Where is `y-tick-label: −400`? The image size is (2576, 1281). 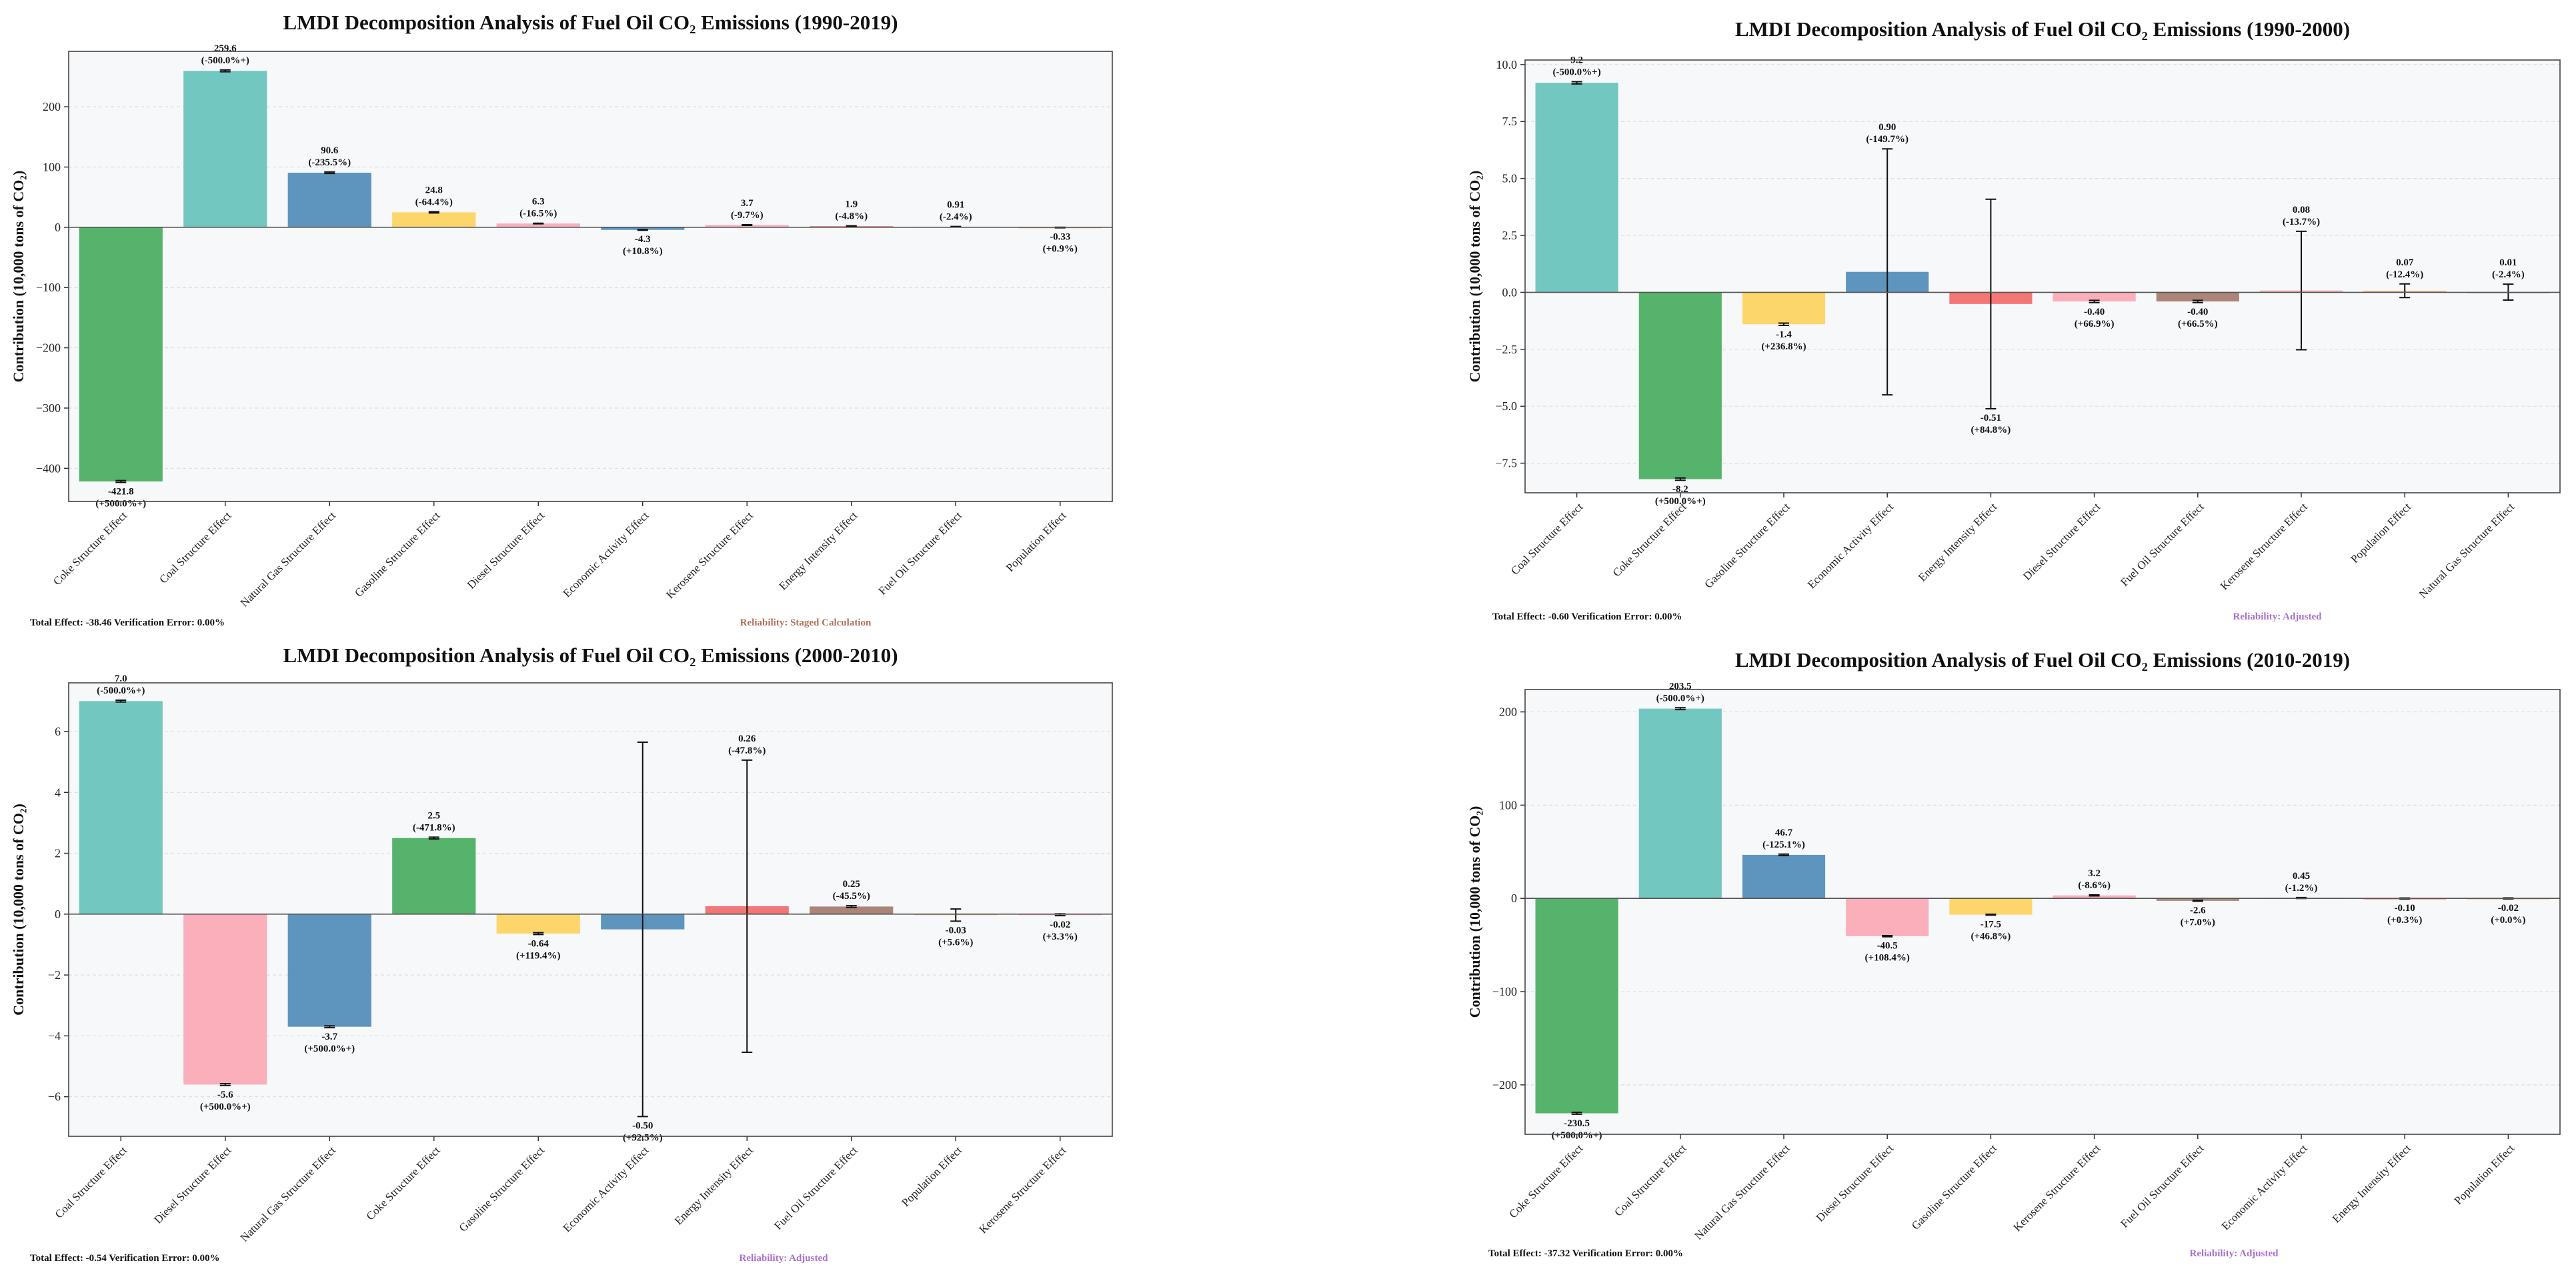
y-tick-label: −400 is located at coordinates (48, 468).